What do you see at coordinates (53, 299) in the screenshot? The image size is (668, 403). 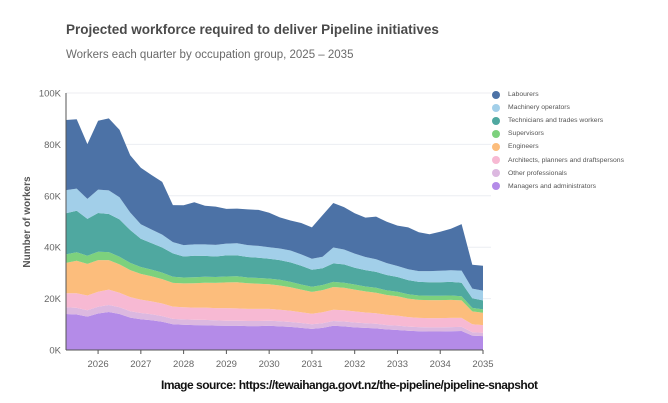 I see `y-tick-label: 20K` at bounding box center [53, 299].